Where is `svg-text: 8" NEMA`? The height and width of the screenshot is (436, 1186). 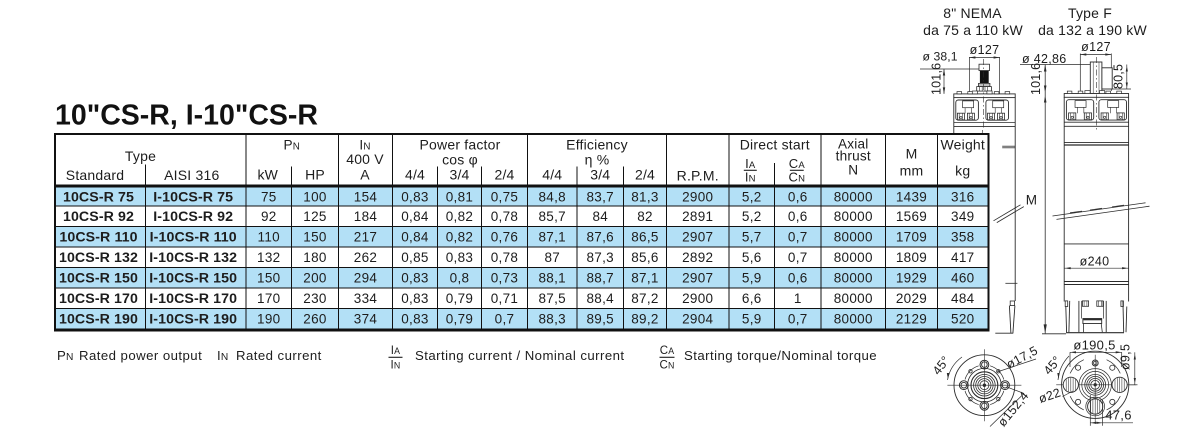
svg-text: 8" NEMA is located at coordinates (972, 13).